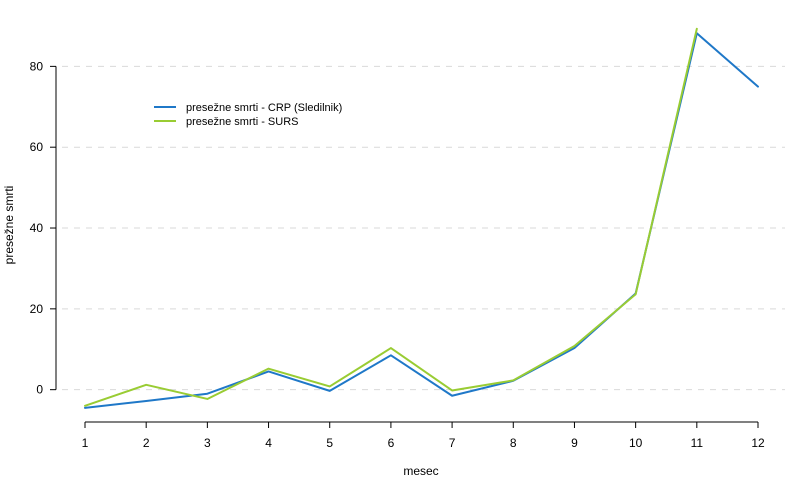  I want to click on x-tick-label-12: 12, so click(758, 443).